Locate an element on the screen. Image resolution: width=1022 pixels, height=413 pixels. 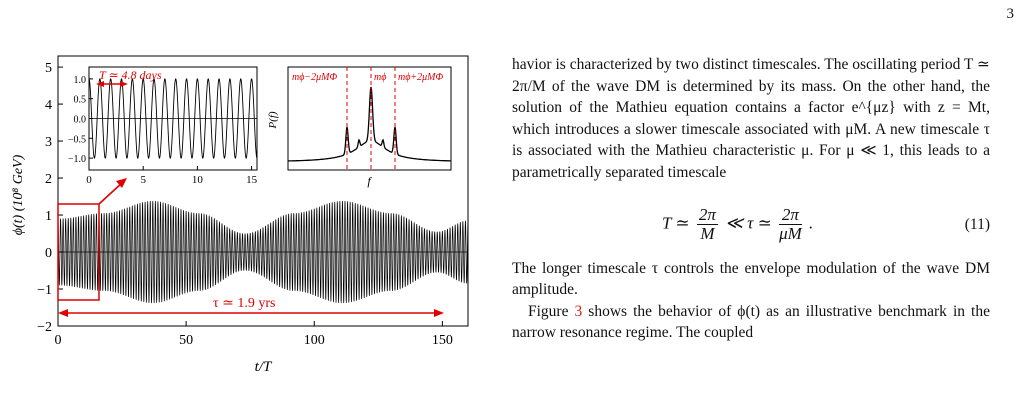
y-tick-label: 4 is located at coordinates (48, 105).